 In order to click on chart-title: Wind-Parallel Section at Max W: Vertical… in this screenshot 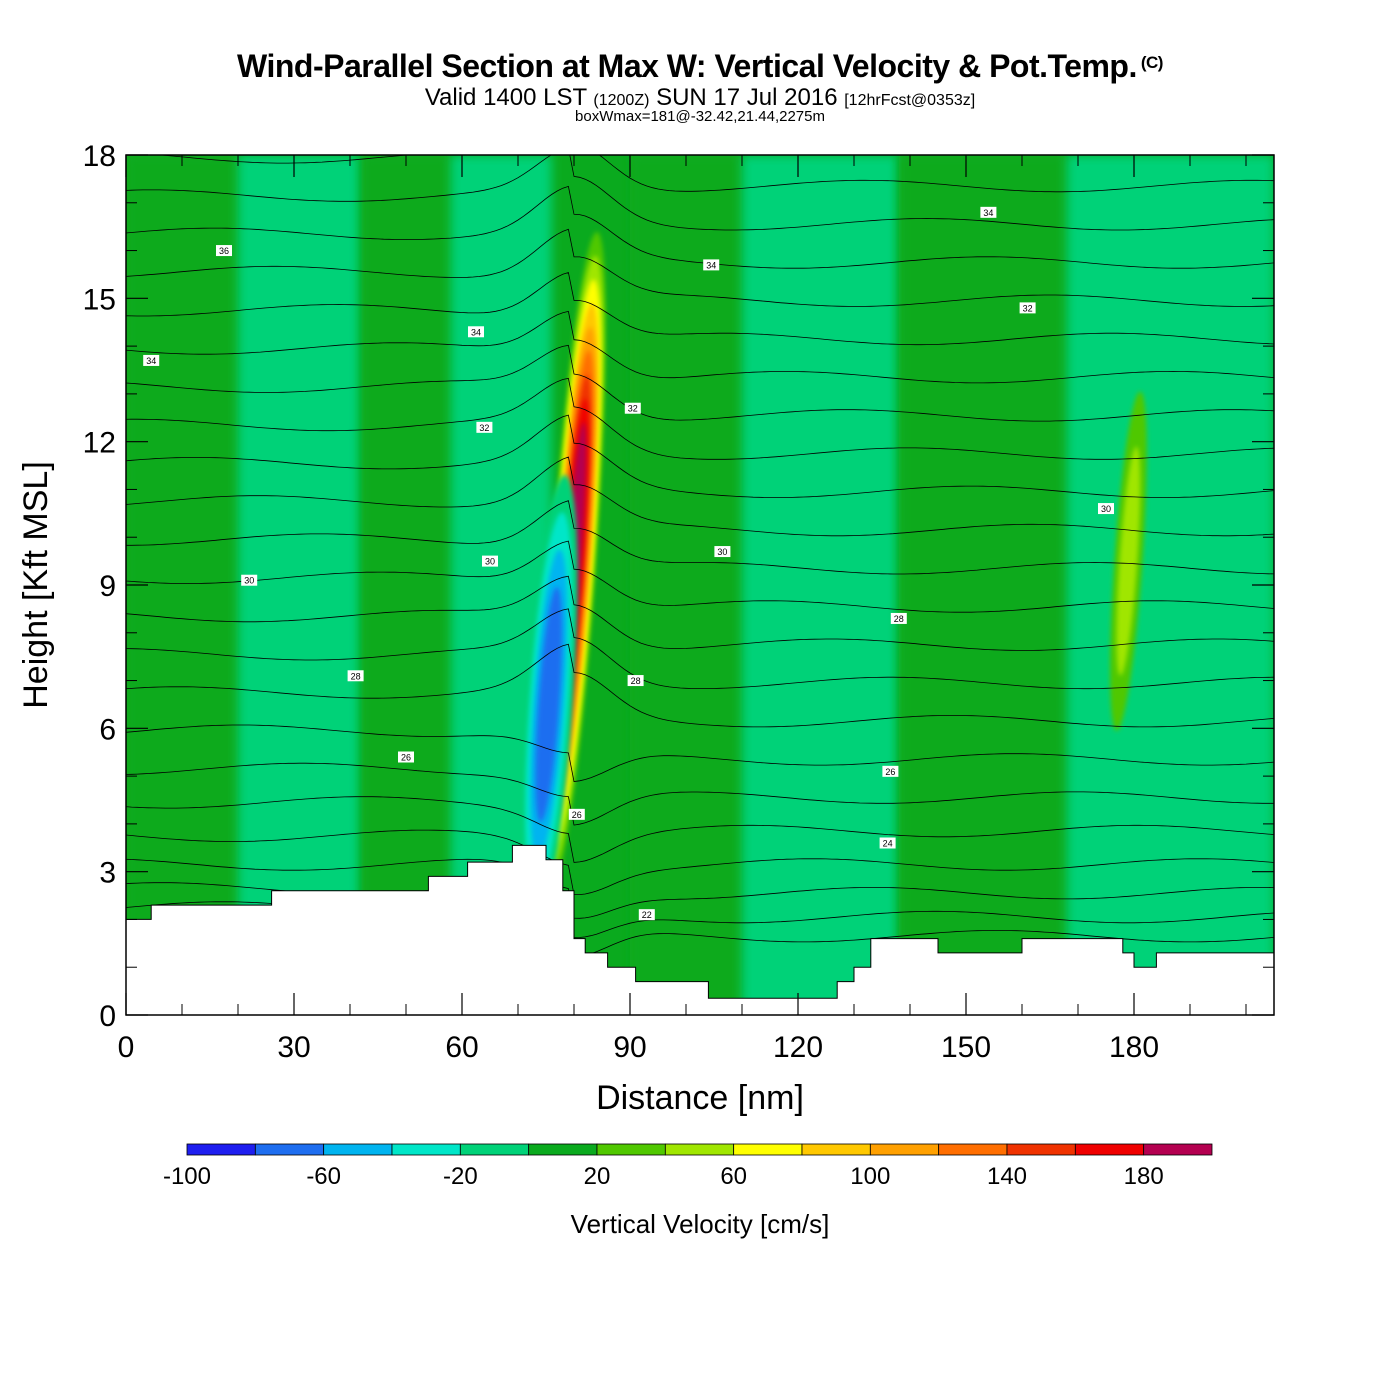, I will do `click(700, 66)`.